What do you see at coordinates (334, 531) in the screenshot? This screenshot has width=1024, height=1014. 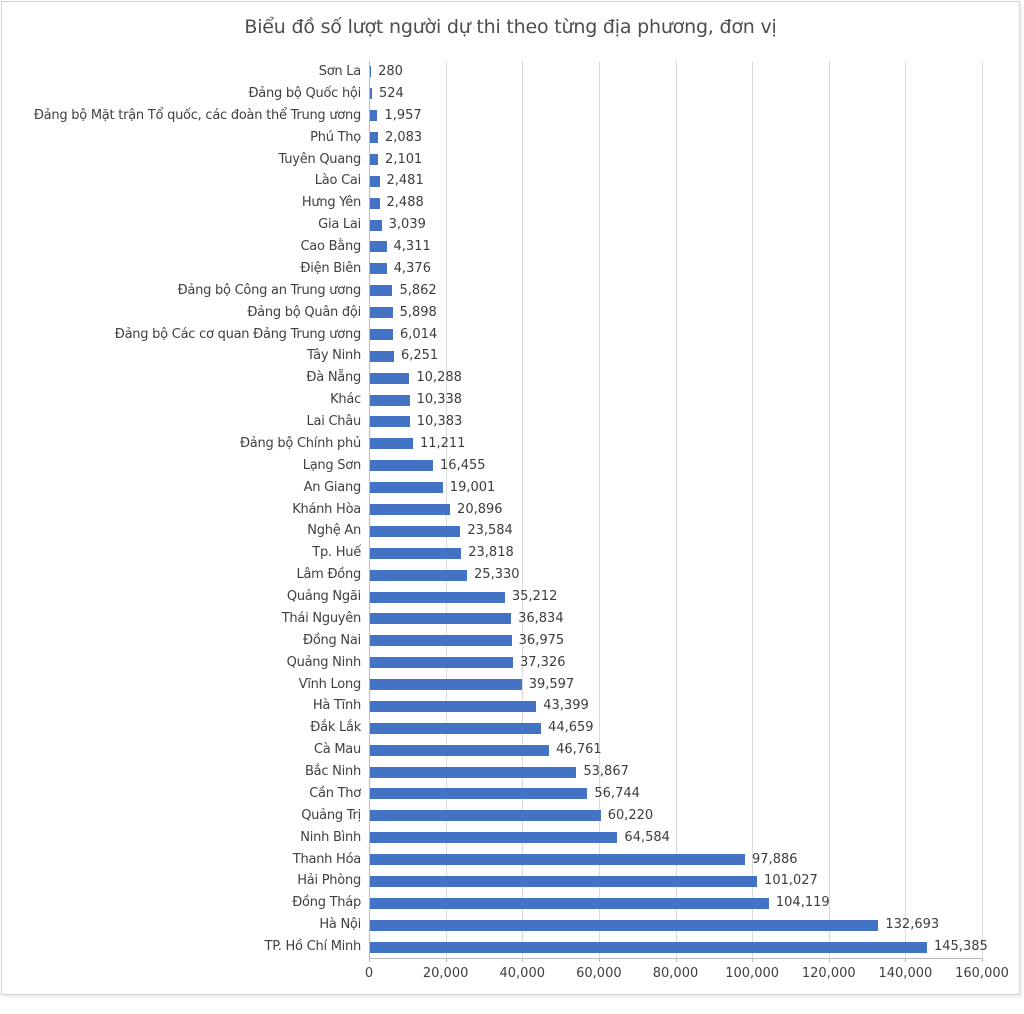 I see `category-label: Nghệ An` at bounding box center [334, 531].